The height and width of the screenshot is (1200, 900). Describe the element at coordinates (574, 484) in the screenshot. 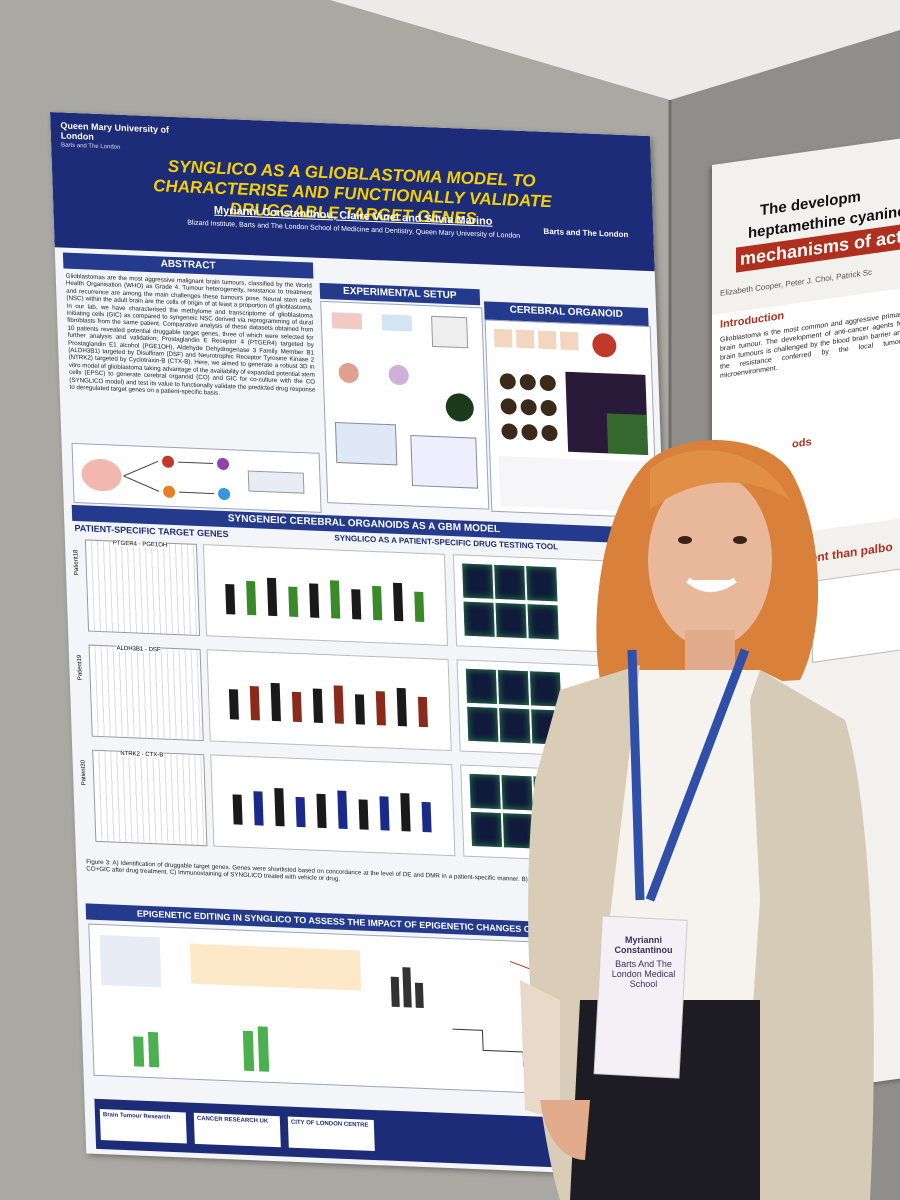

I see `caption-area` at that location.